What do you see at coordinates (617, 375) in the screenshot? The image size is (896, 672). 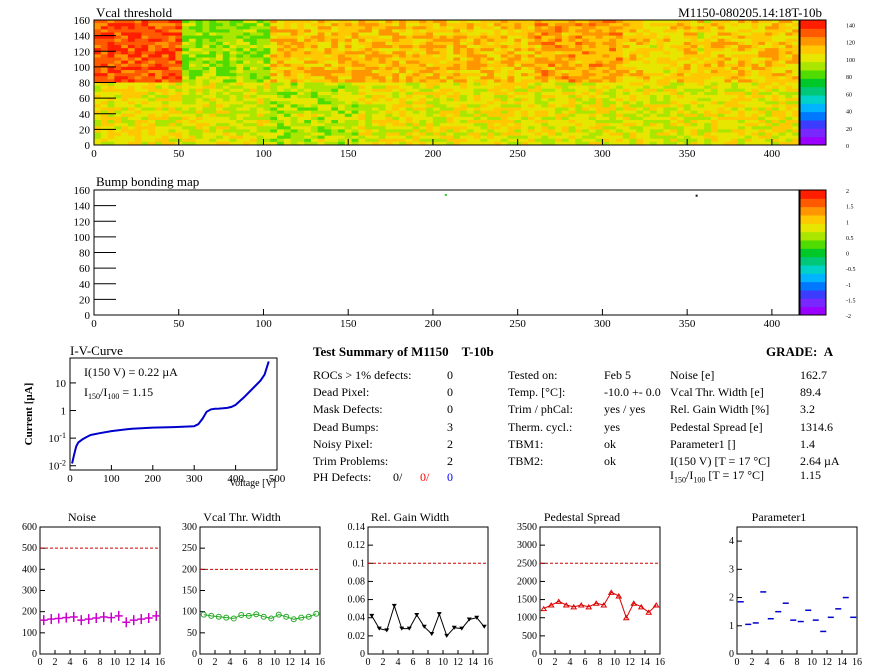 I see `summary-mid-value: Feb 5` at bounding box center [617, 375].